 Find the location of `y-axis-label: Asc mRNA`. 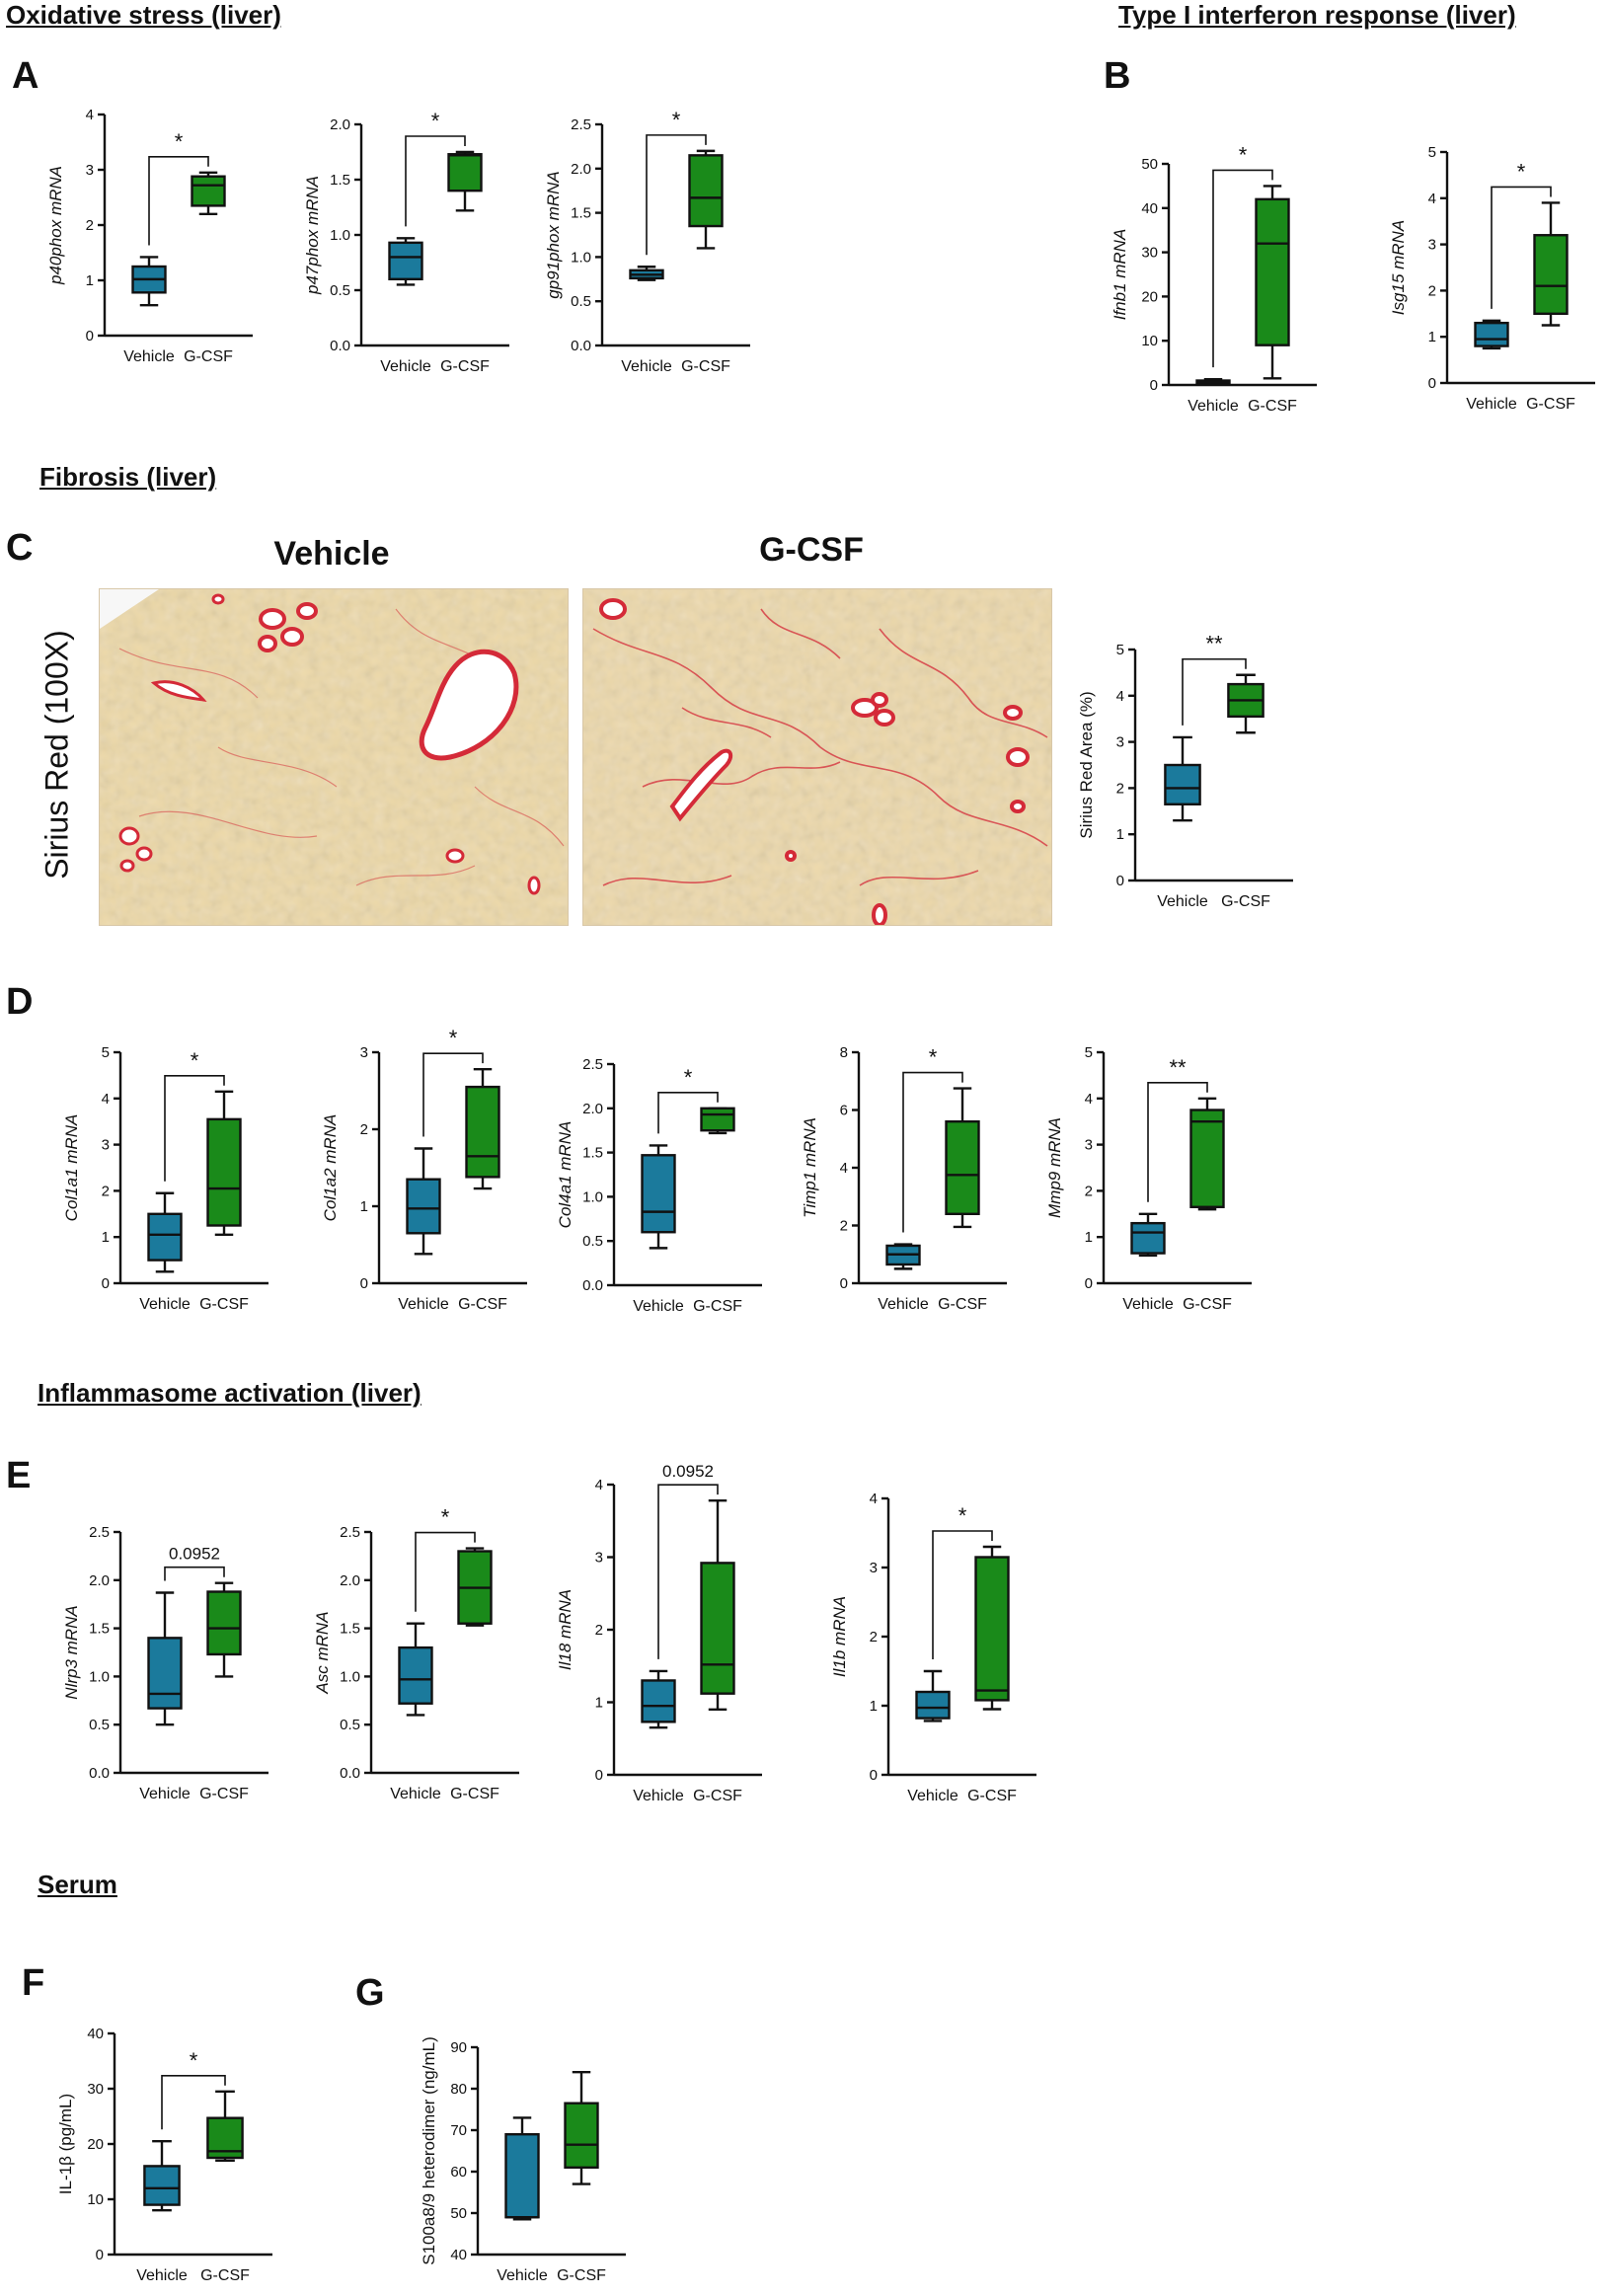

y-axis-label: Asc mRNA is located at coordinates (322, 1652).